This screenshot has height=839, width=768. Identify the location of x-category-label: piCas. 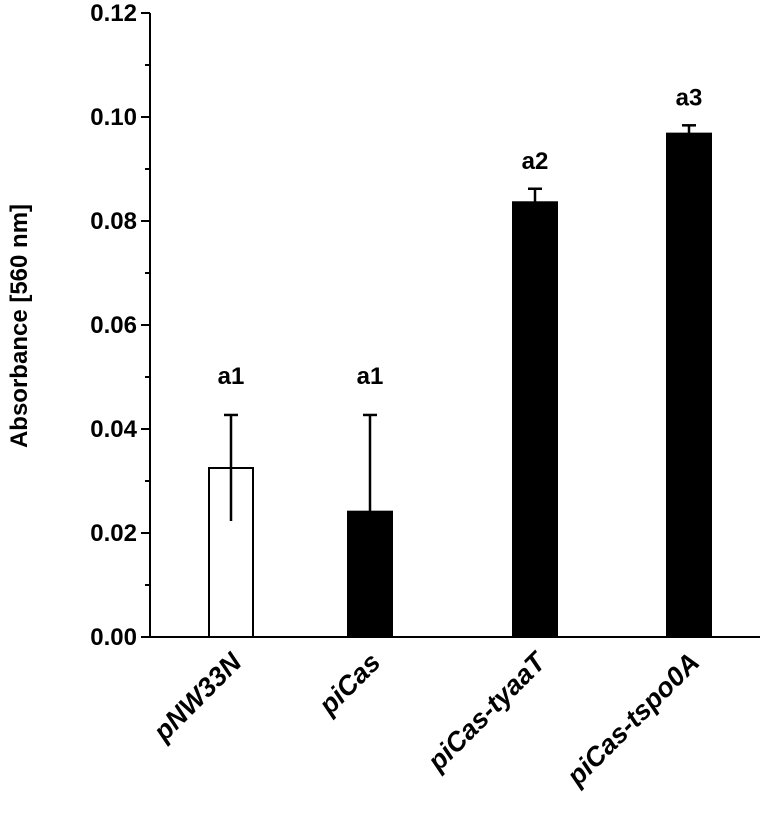
(349, 684).